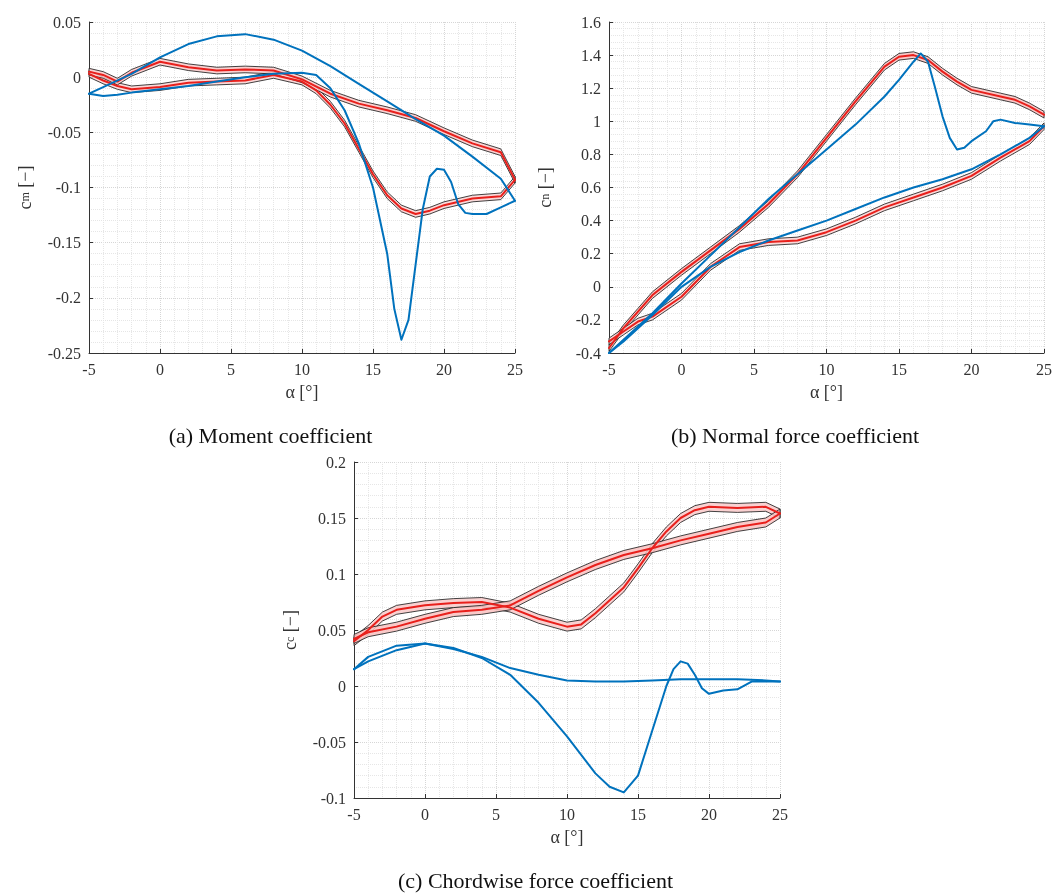 This screenshot has height=894, width=1054. What do you see at coordinates (591, 22) in the screenshot?
I see `y-tick-label: 1.6` at bounding box center [591, 22].